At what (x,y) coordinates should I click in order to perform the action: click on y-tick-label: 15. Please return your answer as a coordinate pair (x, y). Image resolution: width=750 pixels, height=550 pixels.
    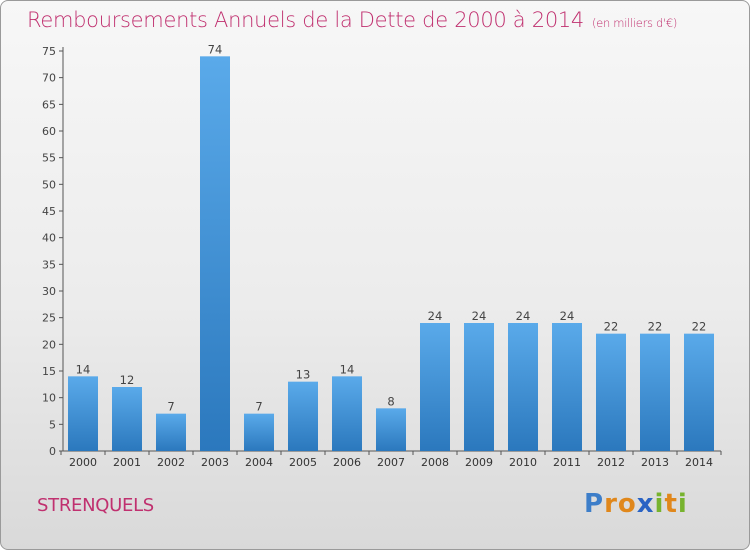
    Looking at the image, I should click on (49, 371).